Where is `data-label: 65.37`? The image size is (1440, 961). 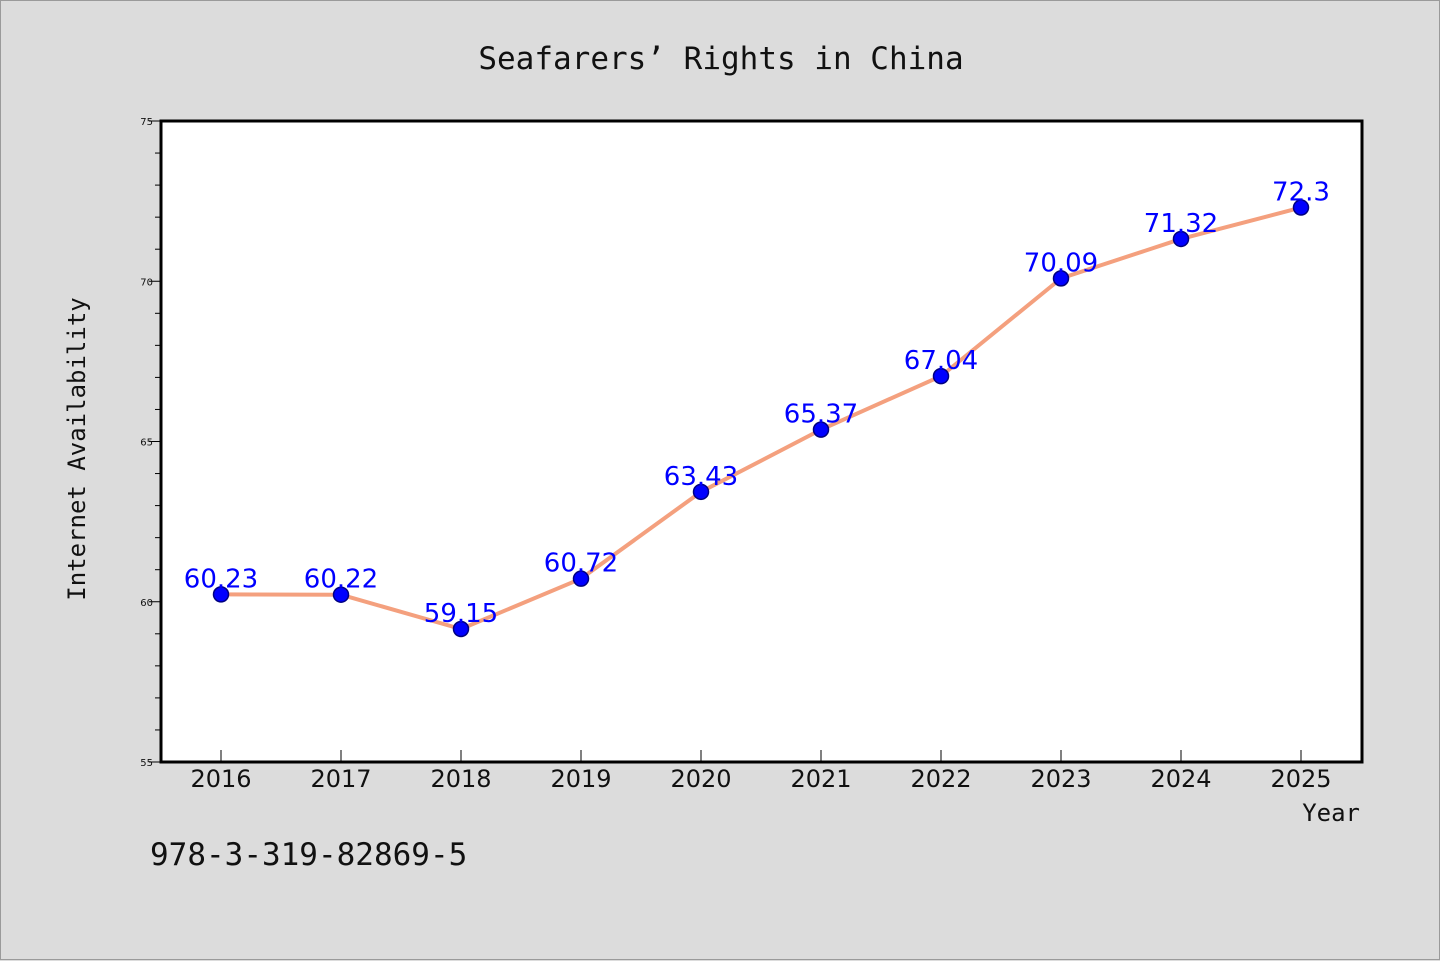 data-label: 65.37 is located at coordinates (821, 415).